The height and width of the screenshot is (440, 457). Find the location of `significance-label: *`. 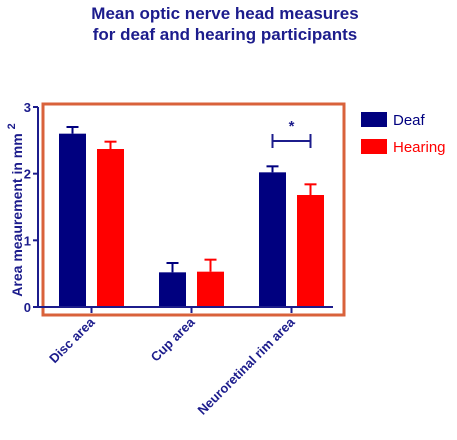

significance-label: * is located at coordinates (292, 126).